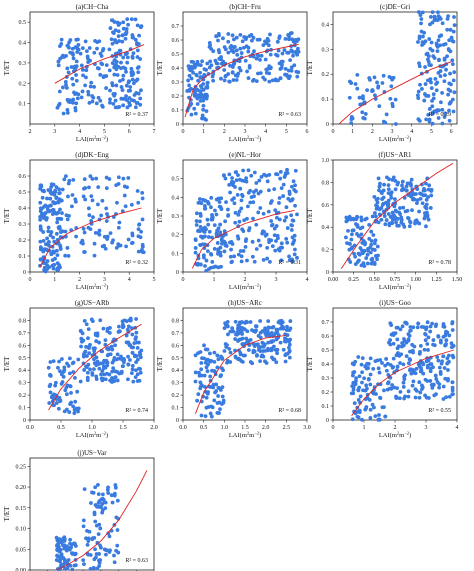 This screenshot has height=571, width=474. I want to click on y-tick-label: 0.6, so click(176, 346).